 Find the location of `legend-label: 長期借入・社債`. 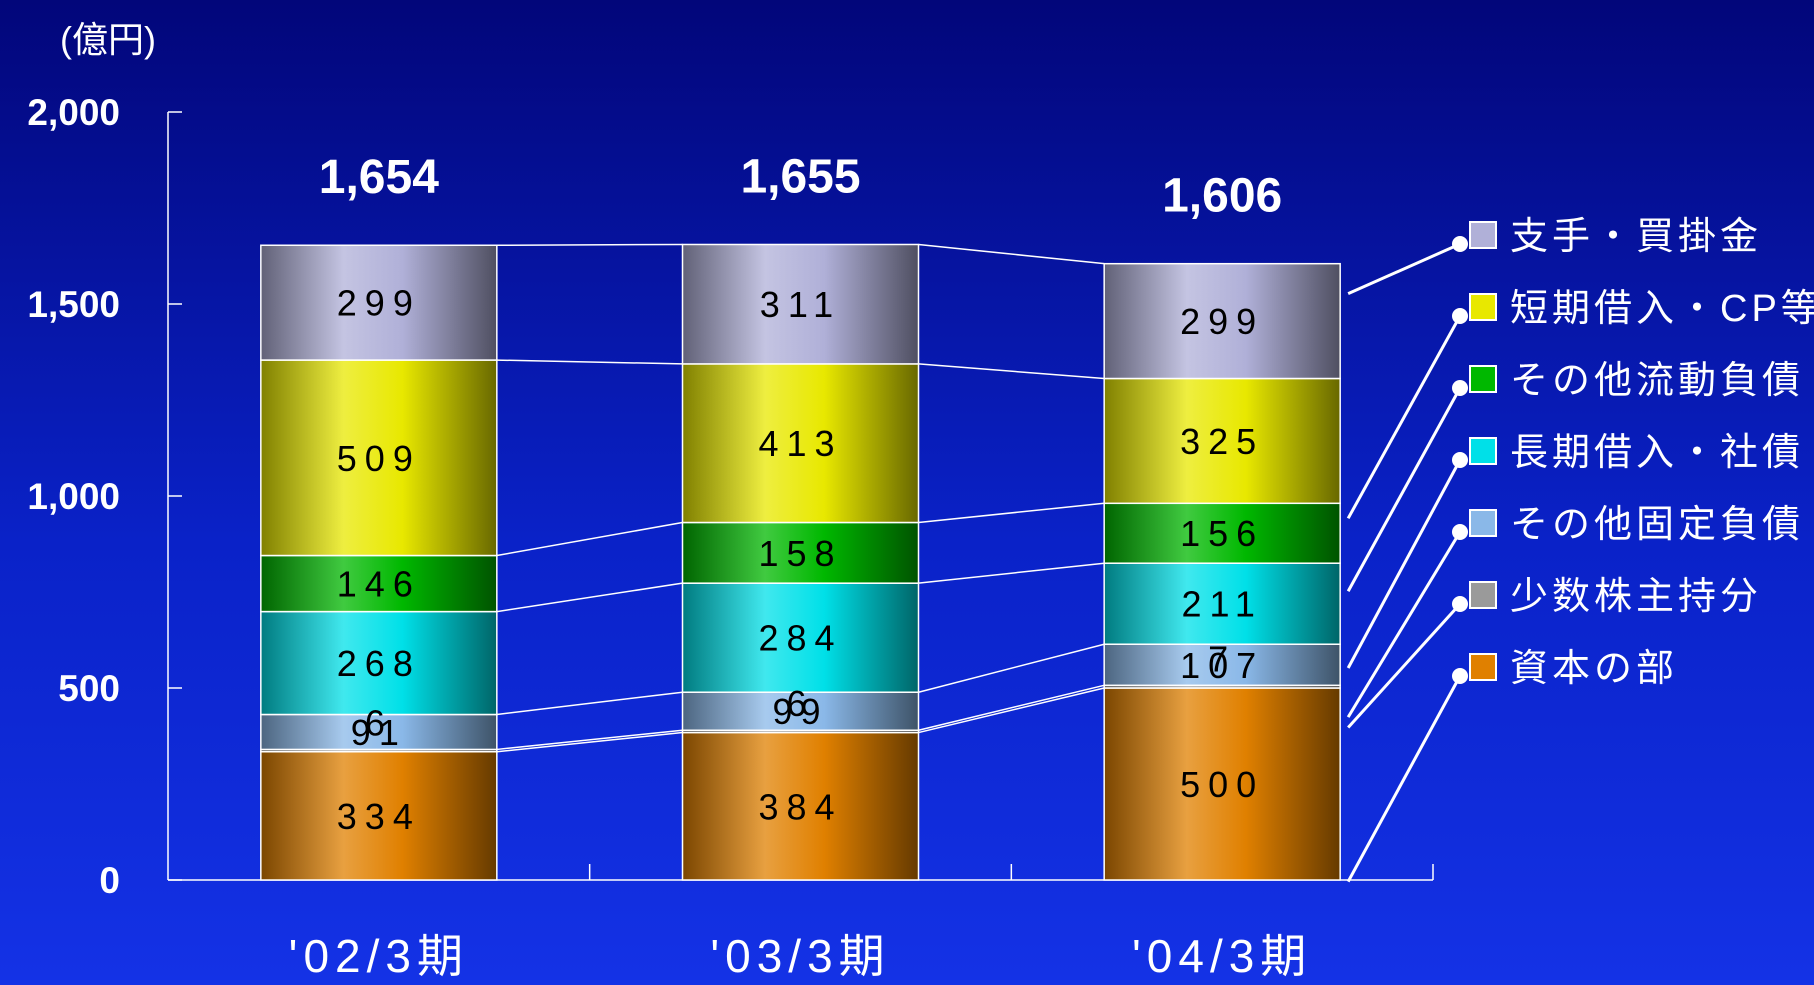

legend-label: 長期借入・社債 is located at coordinates (1657, 453).